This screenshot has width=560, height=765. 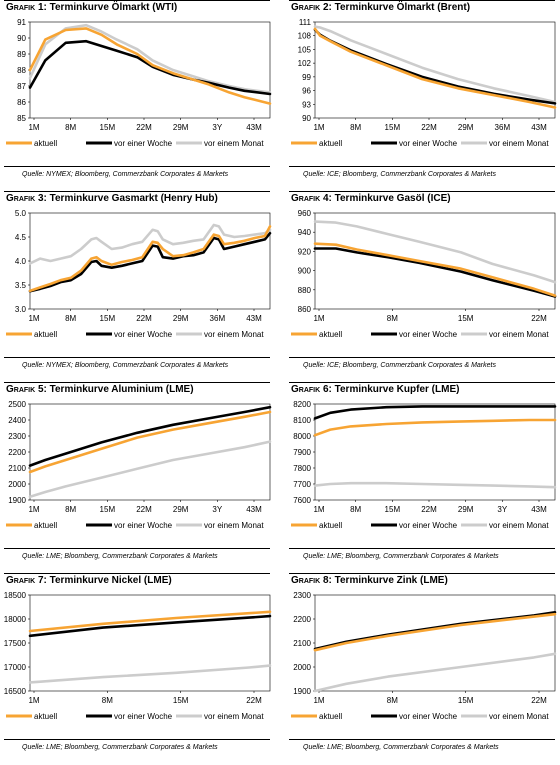 I want to click on y-tick-label: 105, so click(x=305, y=49).